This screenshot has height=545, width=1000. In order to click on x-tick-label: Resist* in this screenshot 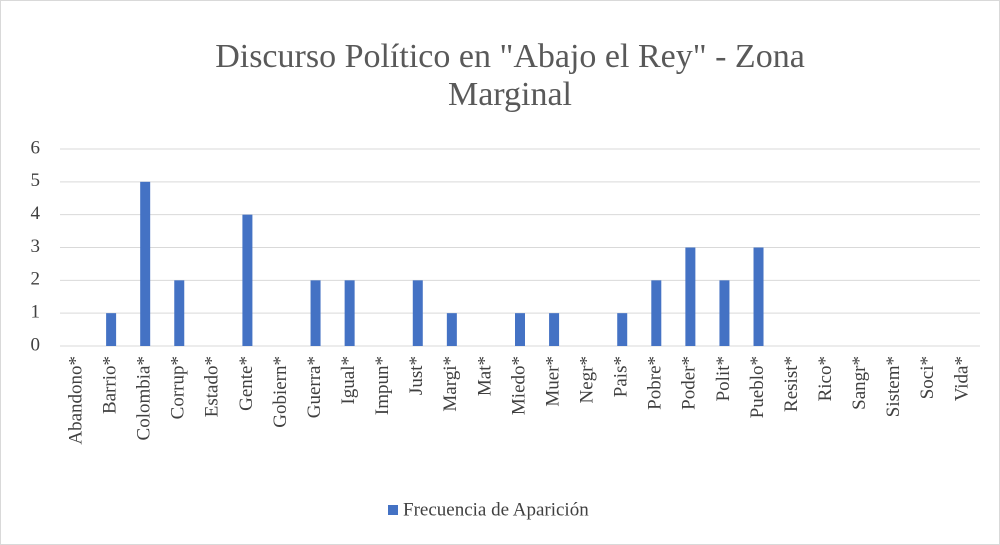, I will do `click(791, 384)`.